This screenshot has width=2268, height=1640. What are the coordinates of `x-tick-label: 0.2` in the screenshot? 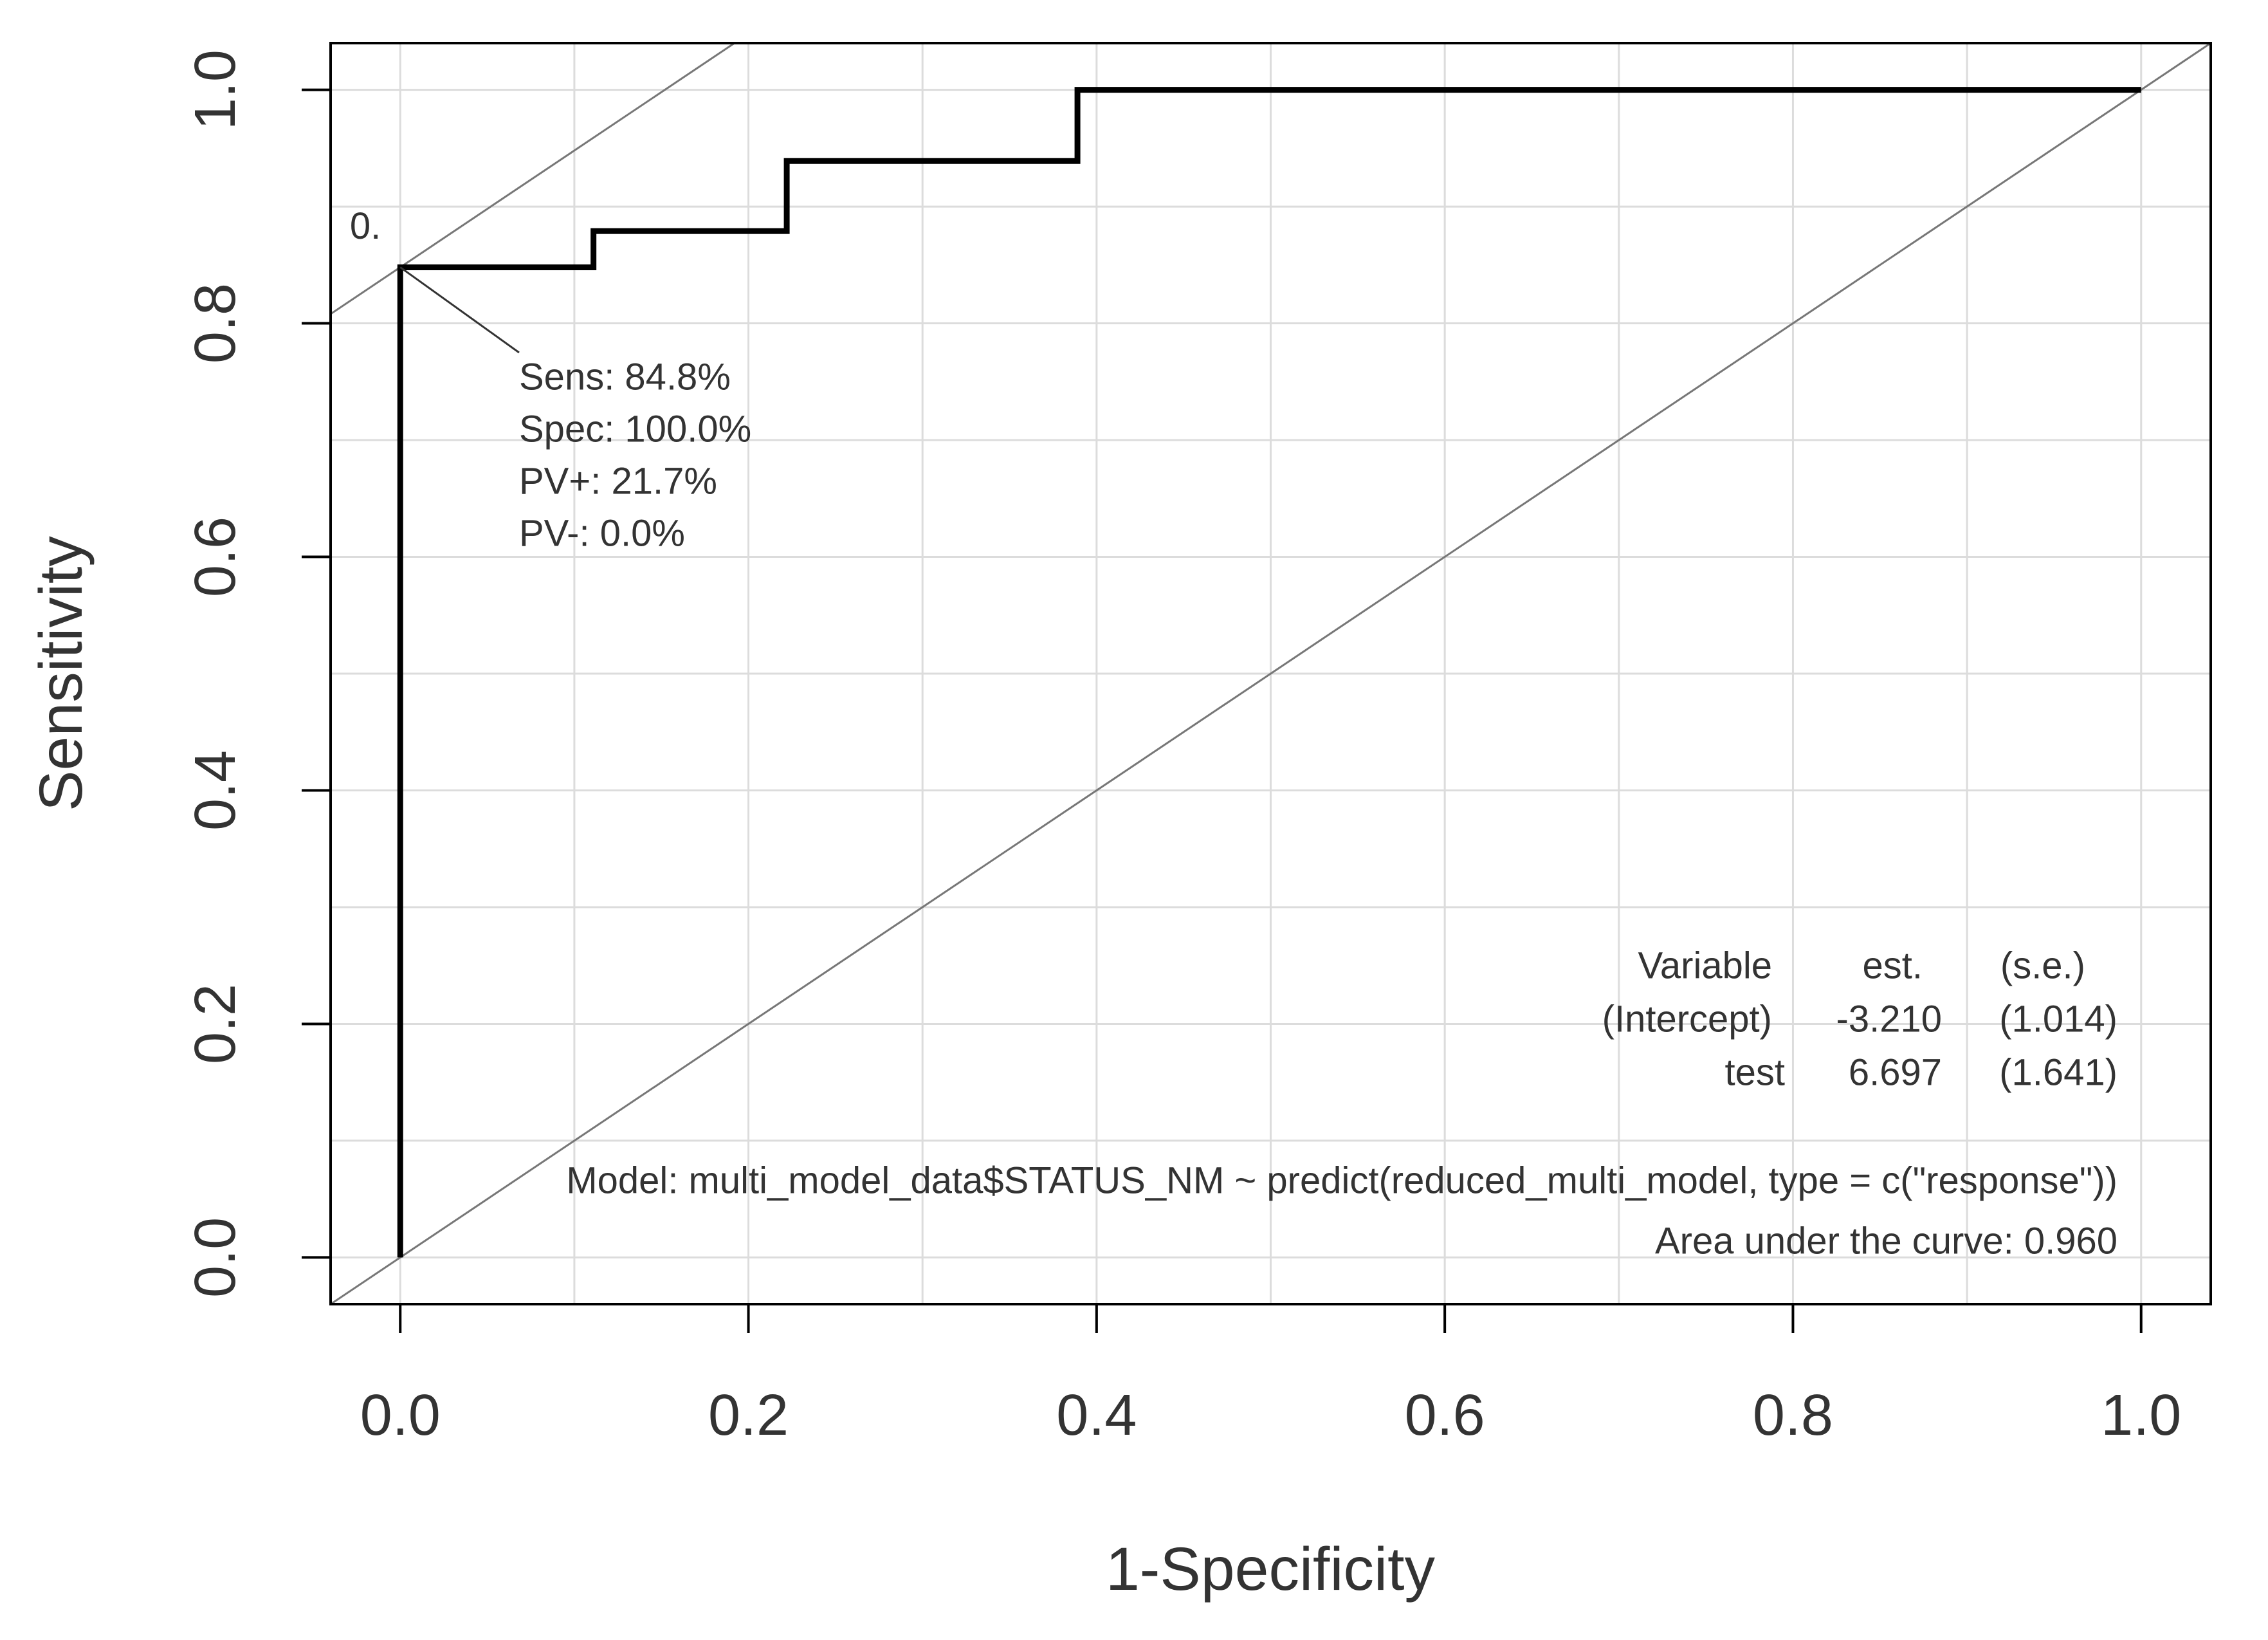 It's located at (748, 1415).